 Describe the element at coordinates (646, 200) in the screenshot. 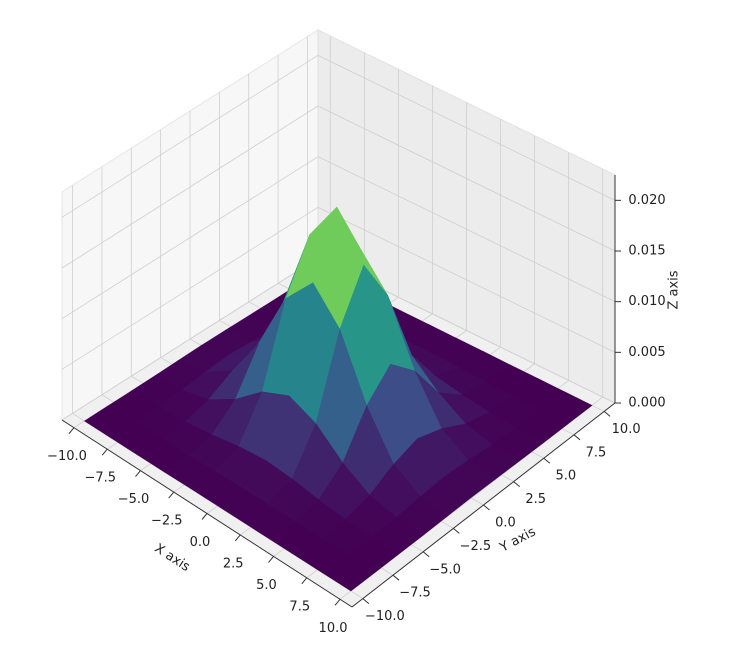

I see `z-tick-label: 0.020` at that location.